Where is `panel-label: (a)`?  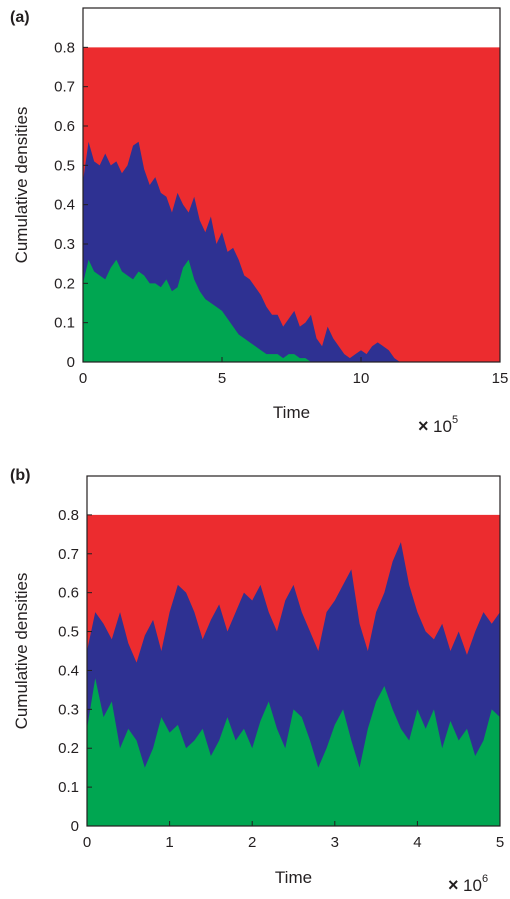
panel-label: (a) is located at coordinates (20, 17).